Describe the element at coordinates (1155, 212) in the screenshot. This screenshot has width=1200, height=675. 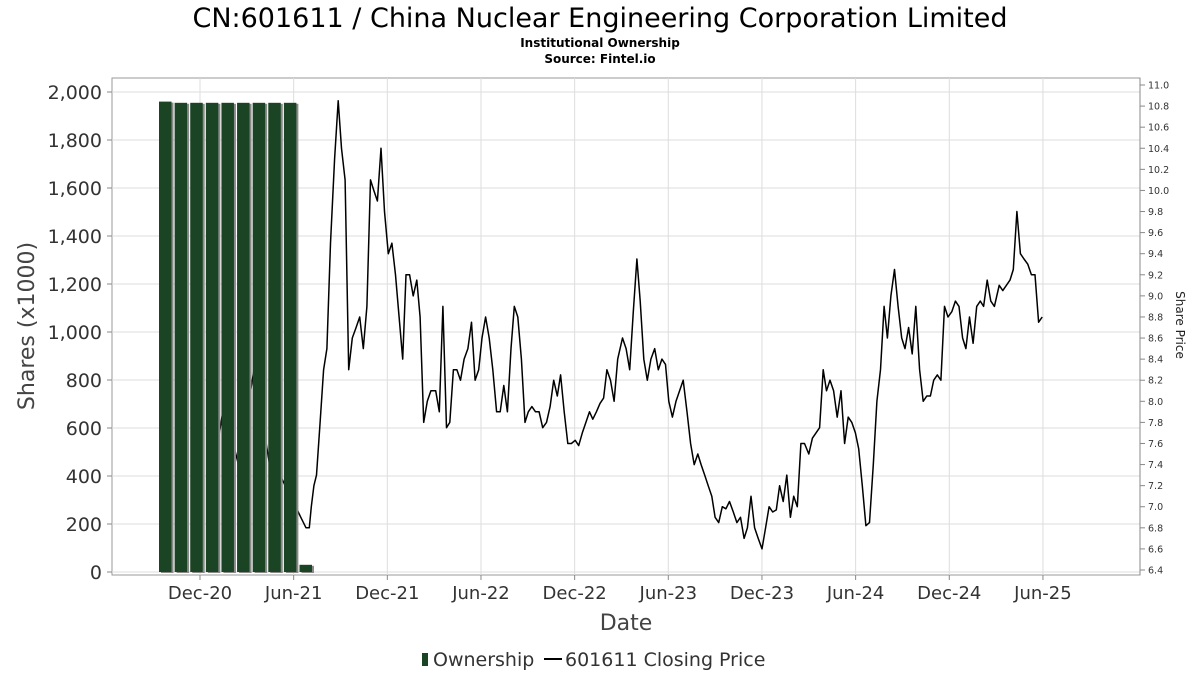
I see `right-tick-label: 9.8` at that location.